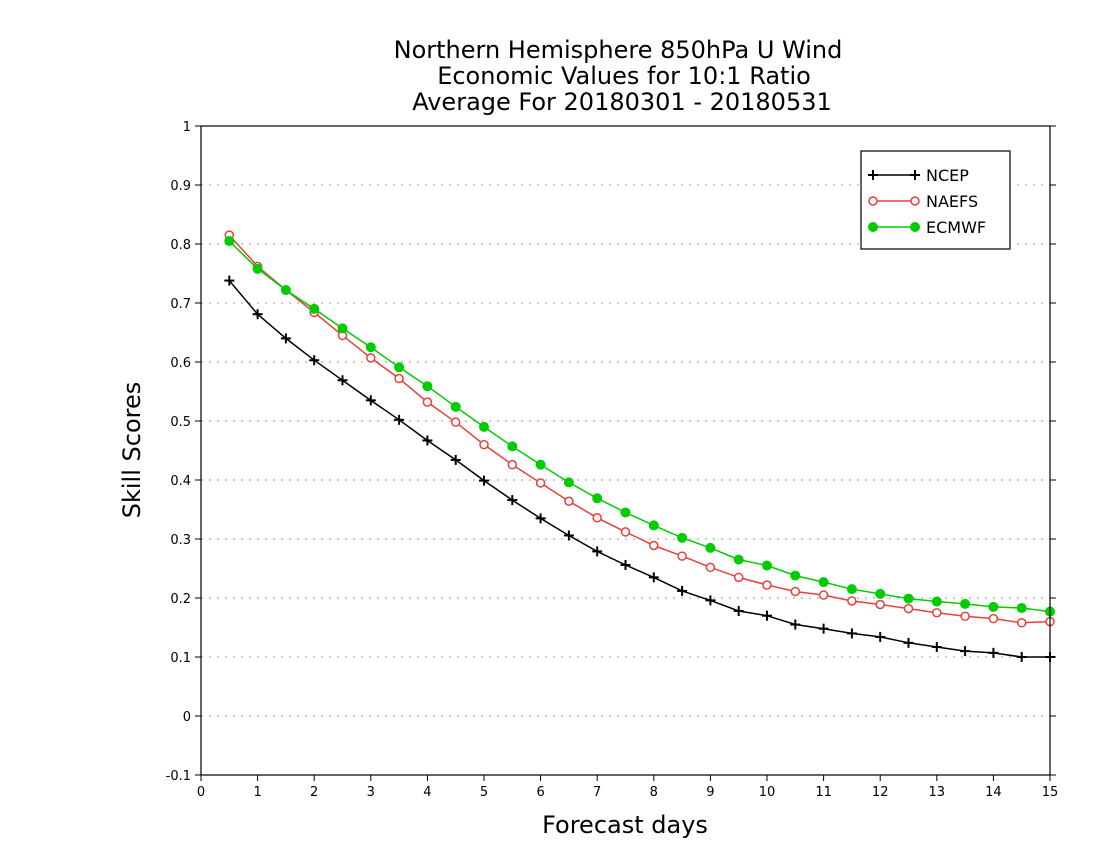 Image resolution: width=1100 pixels, height=850 pixels. I want to click on legend-label-naefs: NAEFS, so click(952, 201).